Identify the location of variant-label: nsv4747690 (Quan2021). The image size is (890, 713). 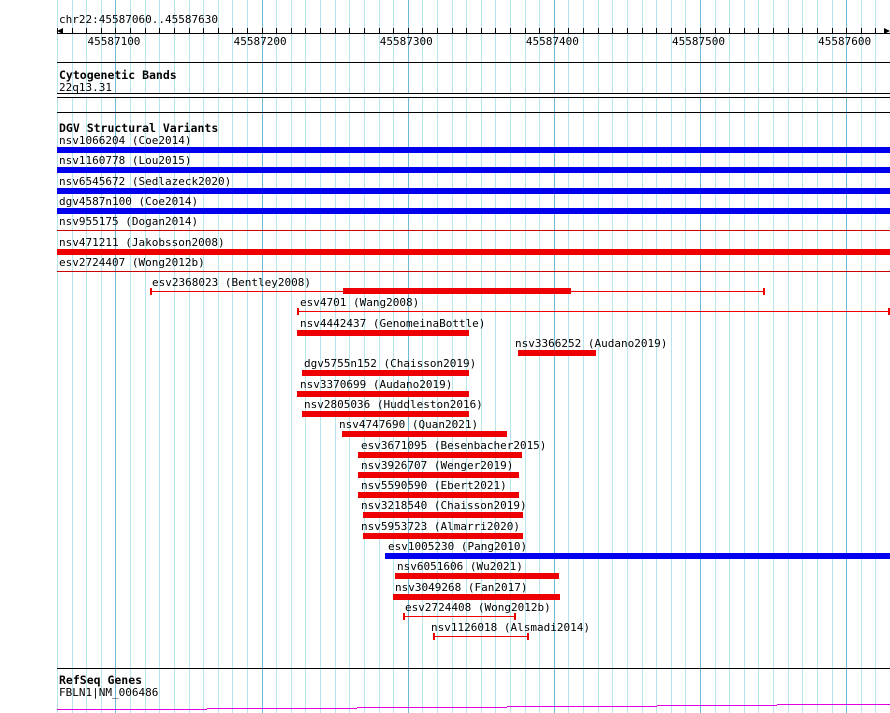
(409, 425).